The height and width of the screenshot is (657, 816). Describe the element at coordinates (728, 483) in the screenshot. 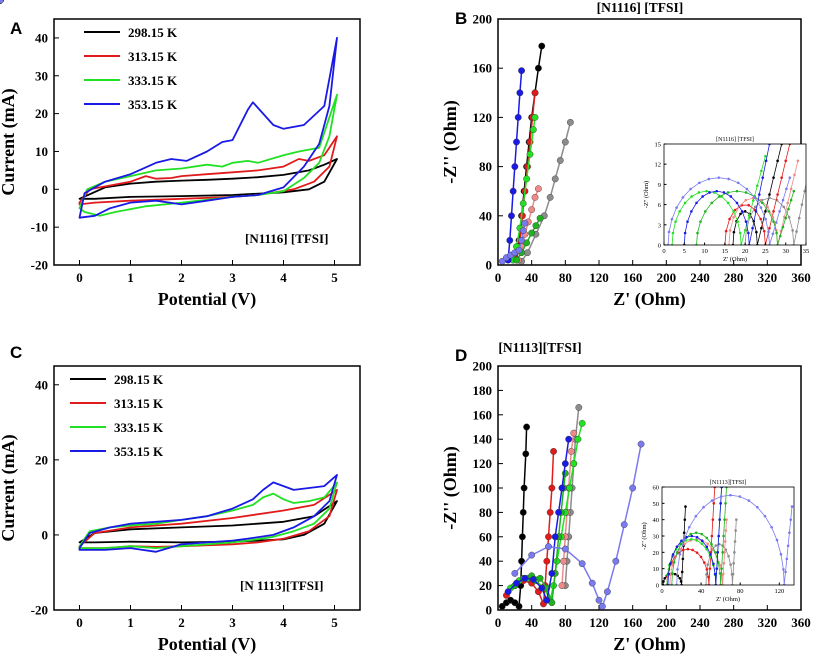

I see `inset-title: [N1113][TFSI]` at that location.